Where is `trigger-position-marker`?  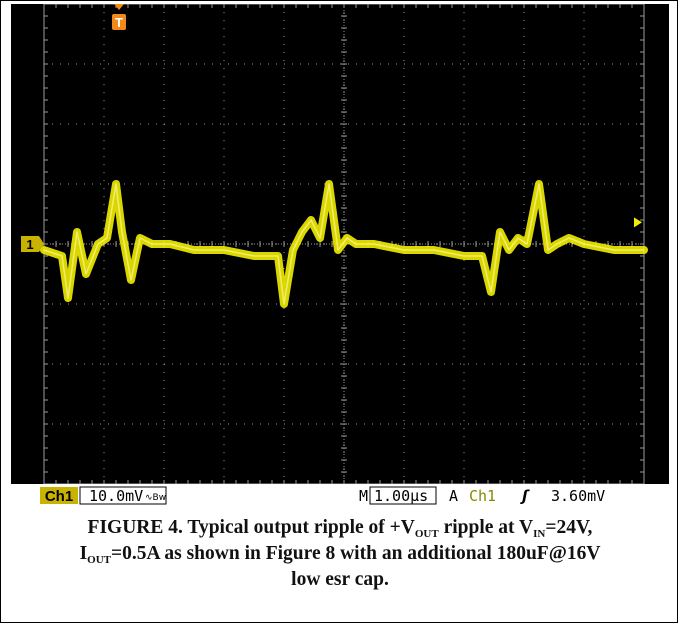 trigger-position-marker is located at coordinates (119, 22).